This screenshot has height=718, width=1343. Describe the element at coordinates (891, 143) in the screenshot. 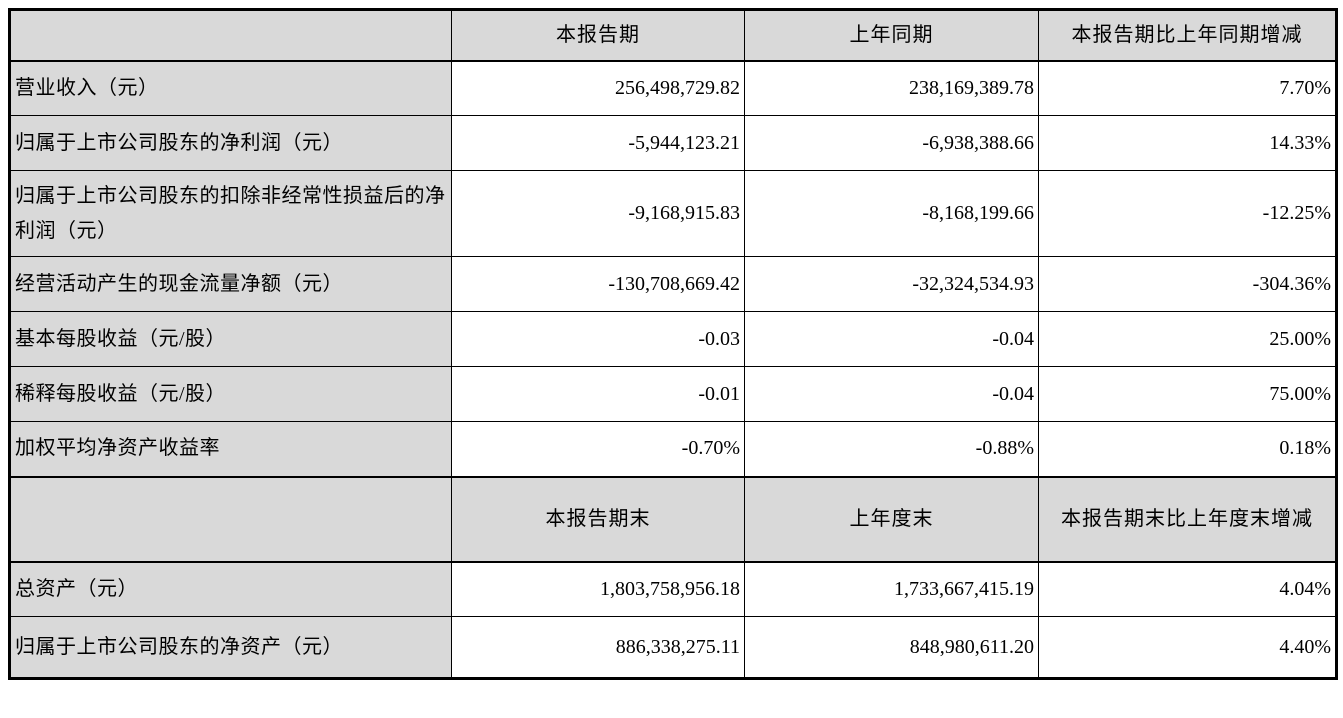

I see `value-prior-period: -6,938,388.66` at that location.